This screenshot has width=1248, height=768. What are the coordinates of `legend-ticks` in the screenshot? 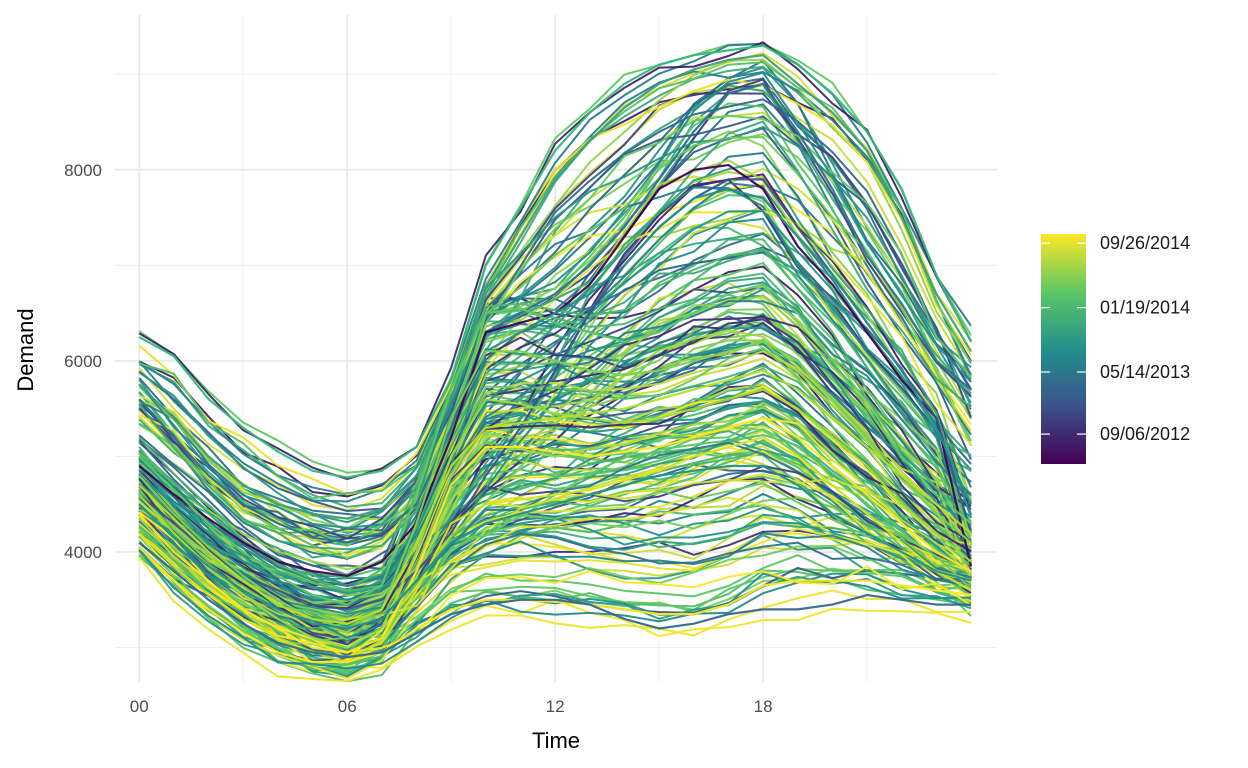 It's located at (1063, 338).